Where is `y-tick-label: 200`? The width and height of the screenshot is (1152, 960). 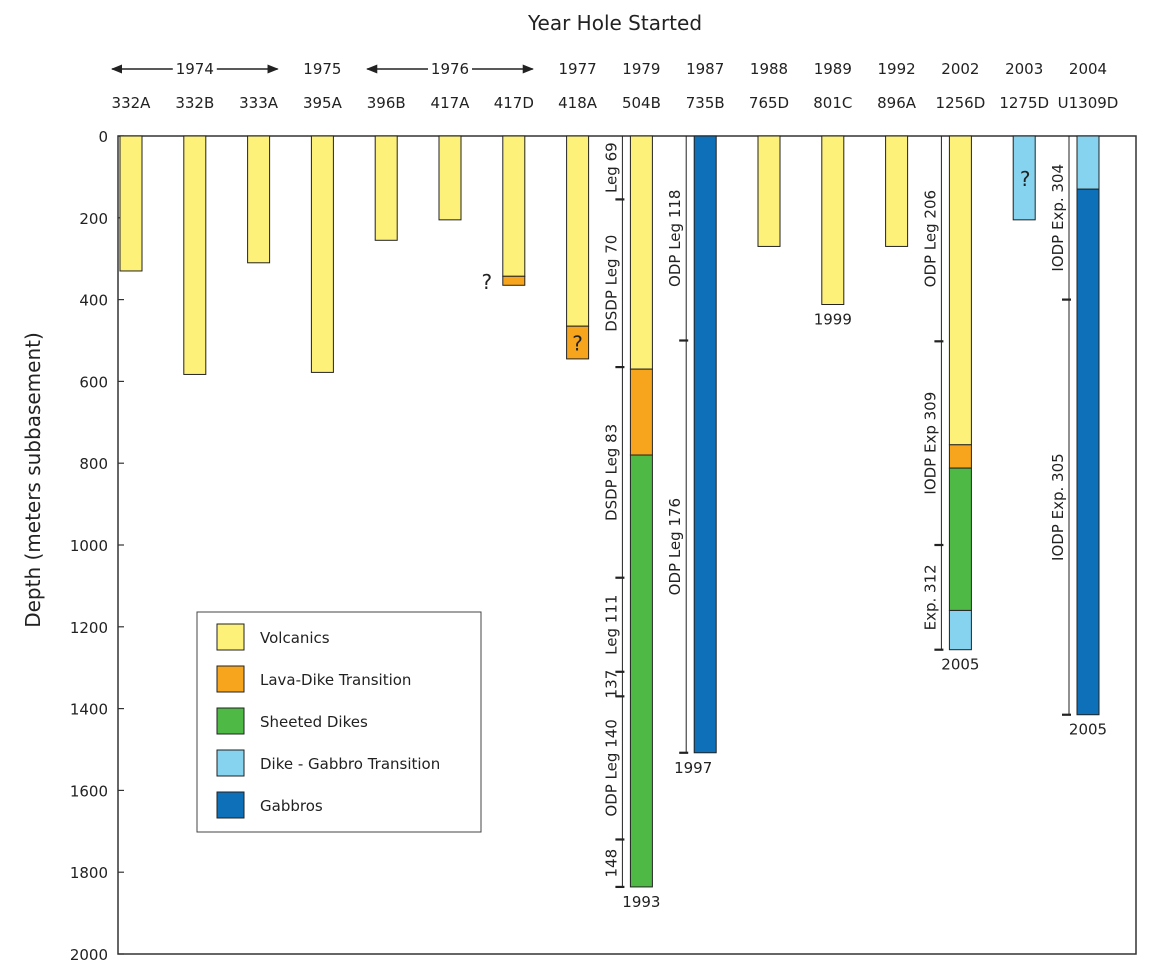 y-tick-label: 200 is located at coordinates (93, 219).